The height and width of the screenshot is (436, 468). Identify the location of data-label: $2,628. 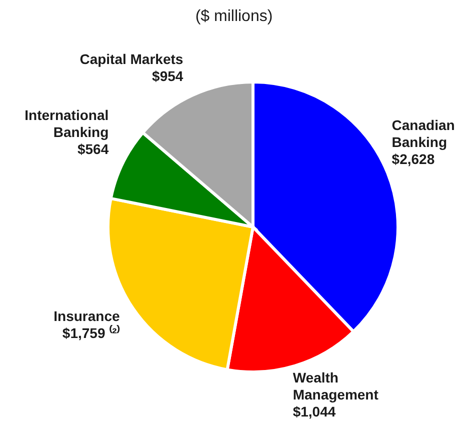
(413, 159).